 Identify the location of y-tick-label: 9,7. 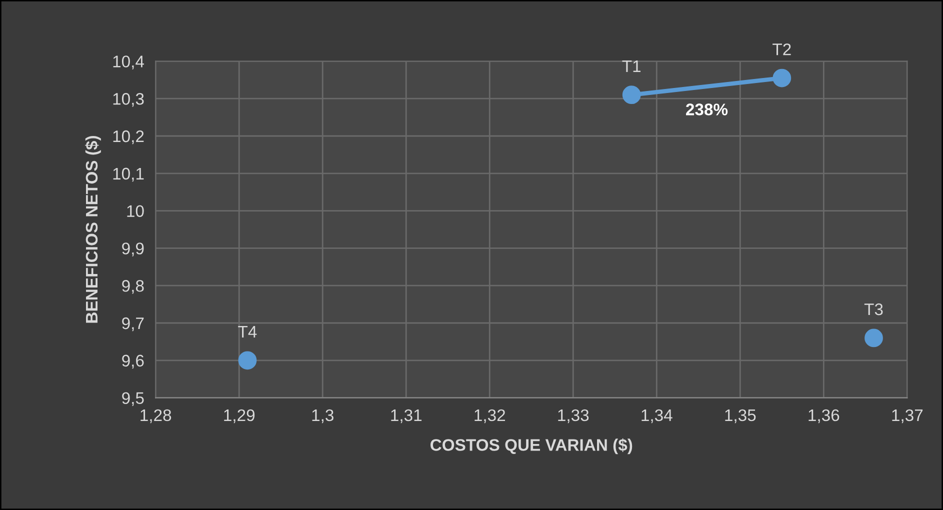
(133, 324).